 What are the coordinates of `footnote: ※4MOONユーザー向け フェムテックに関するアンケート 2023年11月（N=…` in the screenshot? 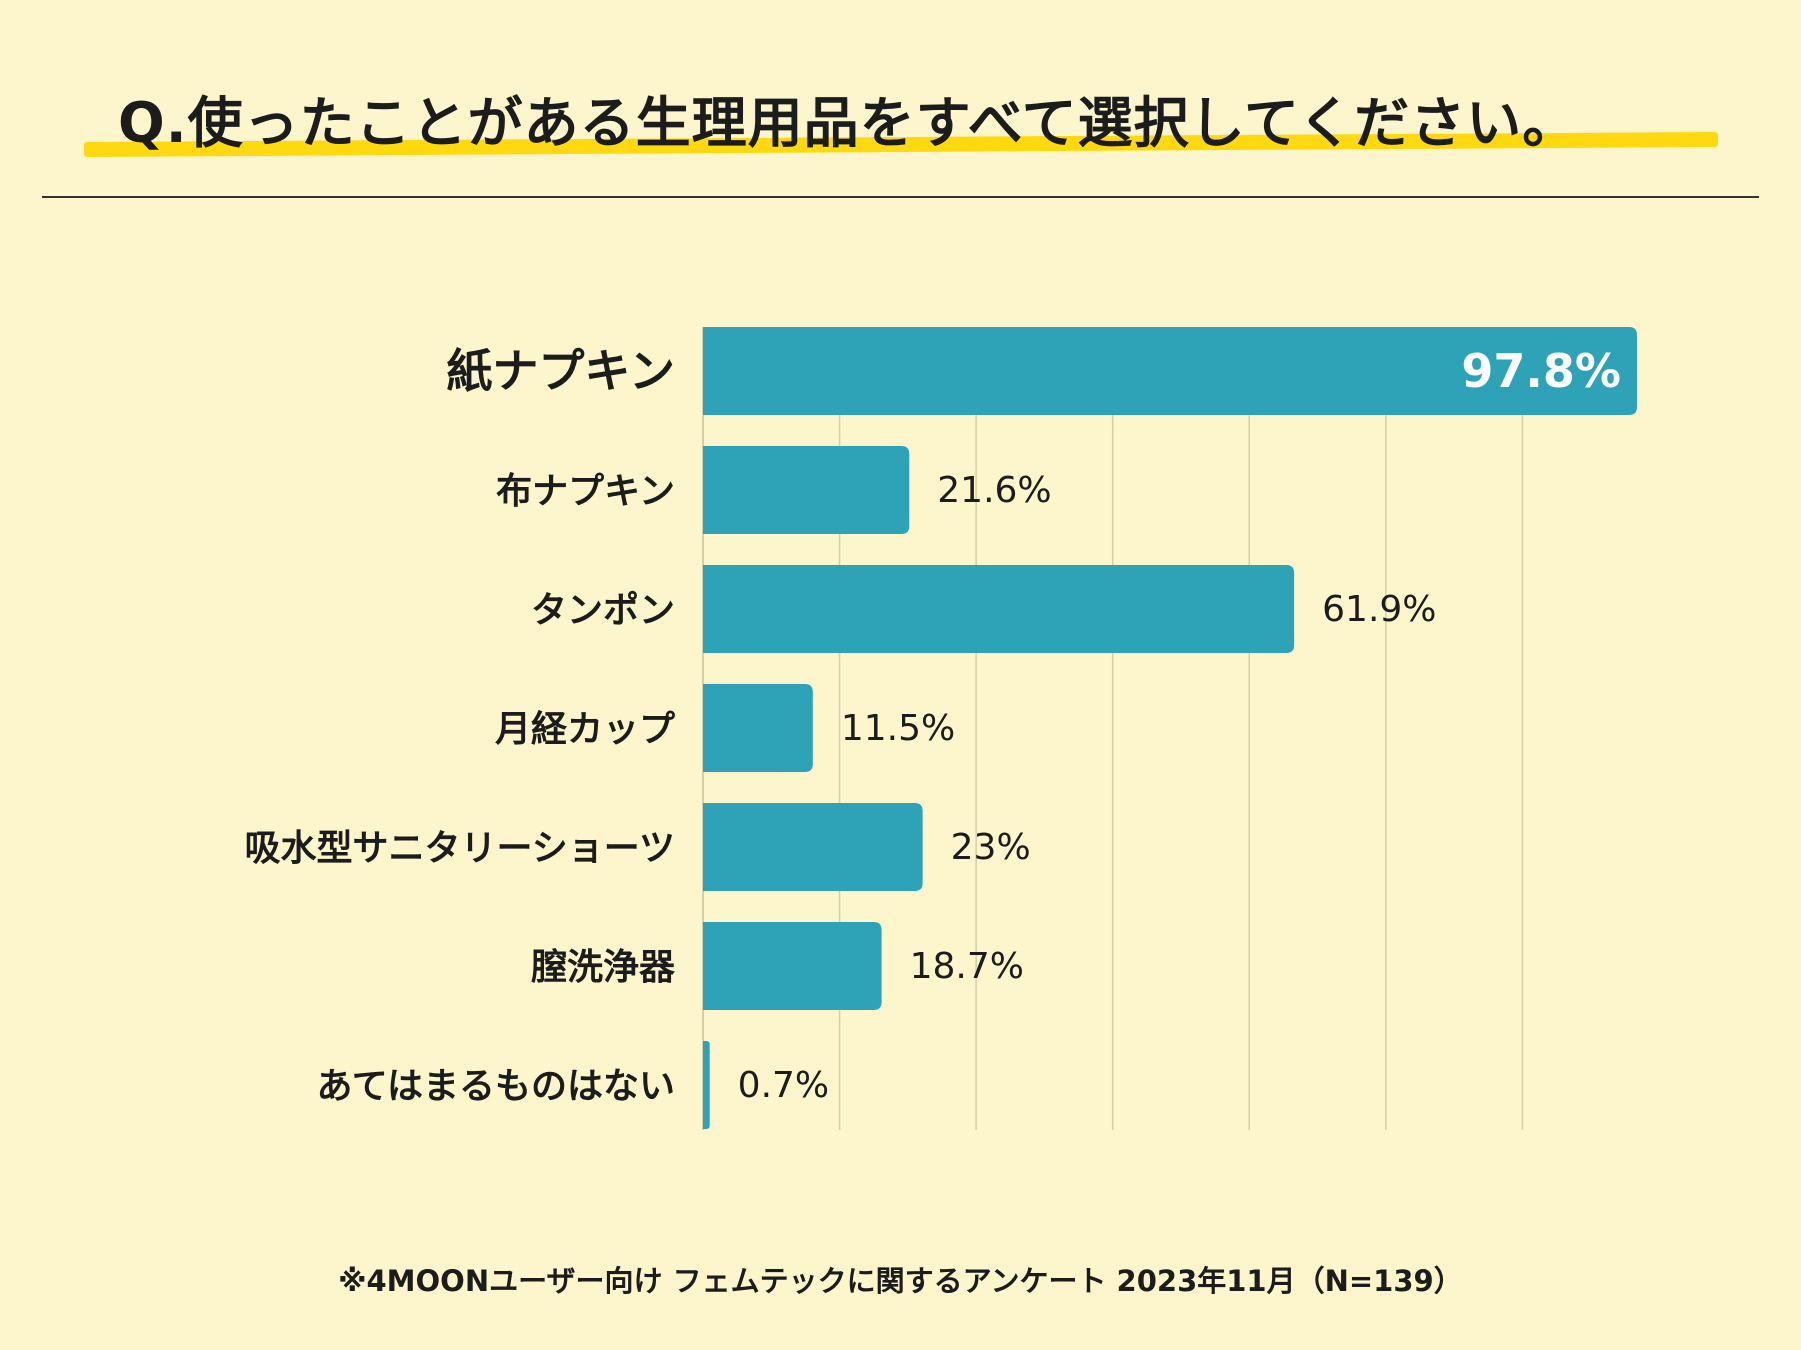 It's located at (900, 1281).